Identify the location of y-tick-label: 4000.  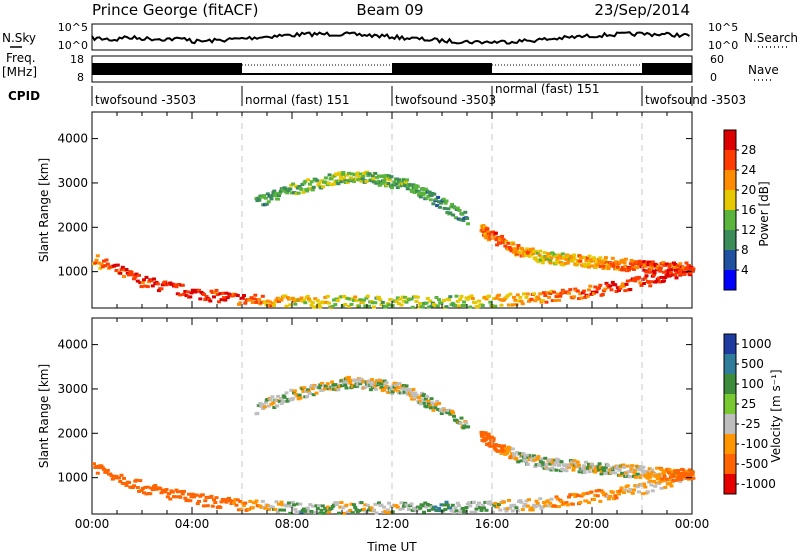
(72, 345).